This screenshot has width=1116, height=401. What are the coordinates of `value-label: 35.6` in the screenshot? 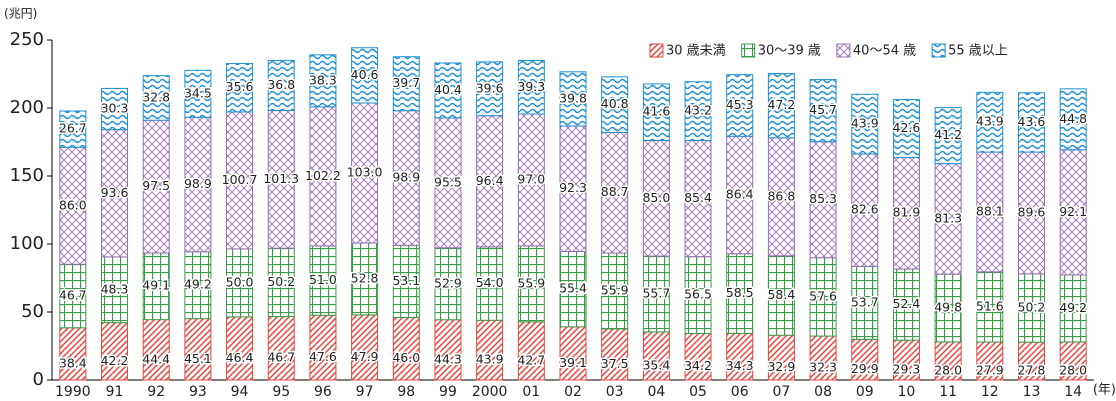 It's located at (240, 86).